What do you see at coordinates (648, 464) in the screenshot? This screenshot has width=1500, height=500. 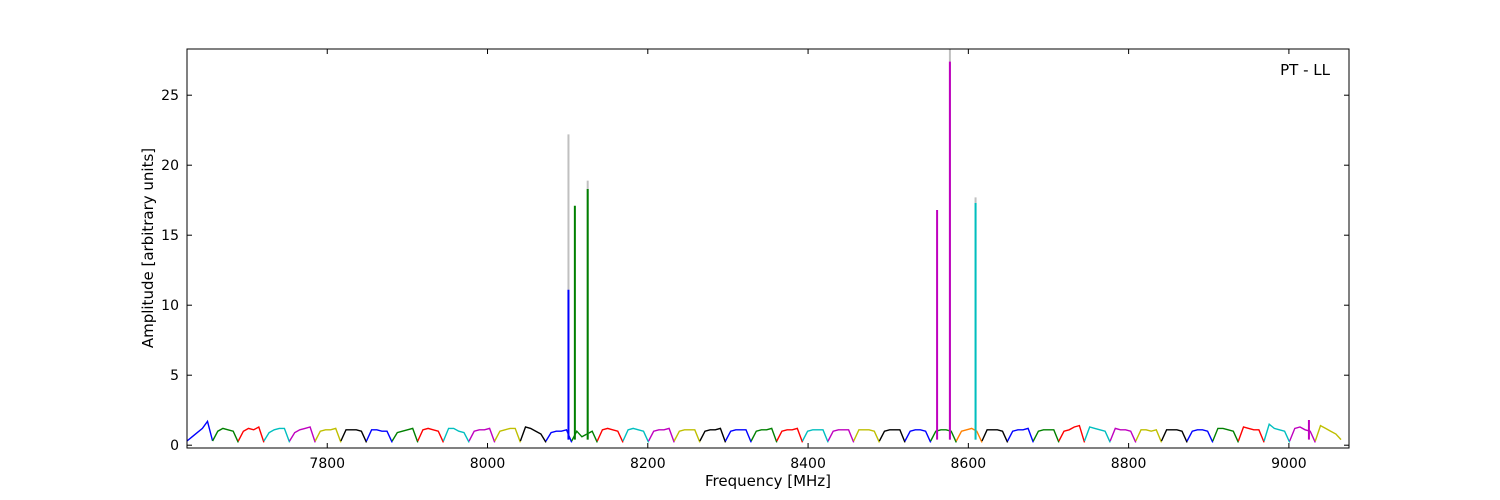 I see `x-tick-label: 8200` at bounding box center [648, 464].